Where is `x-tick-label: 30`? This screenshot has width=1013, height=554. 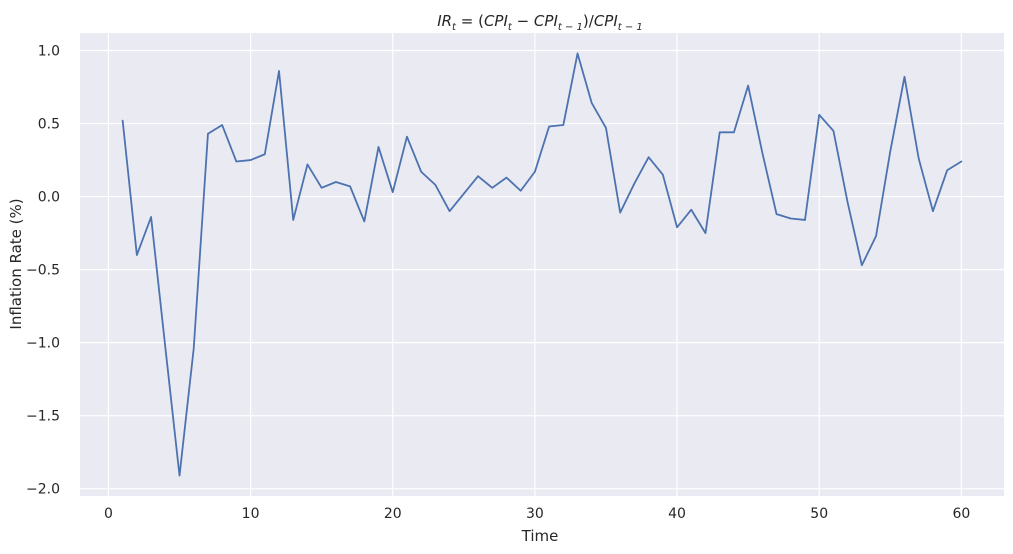
x-tick-label: 30 is located at coordinates (535, 514).